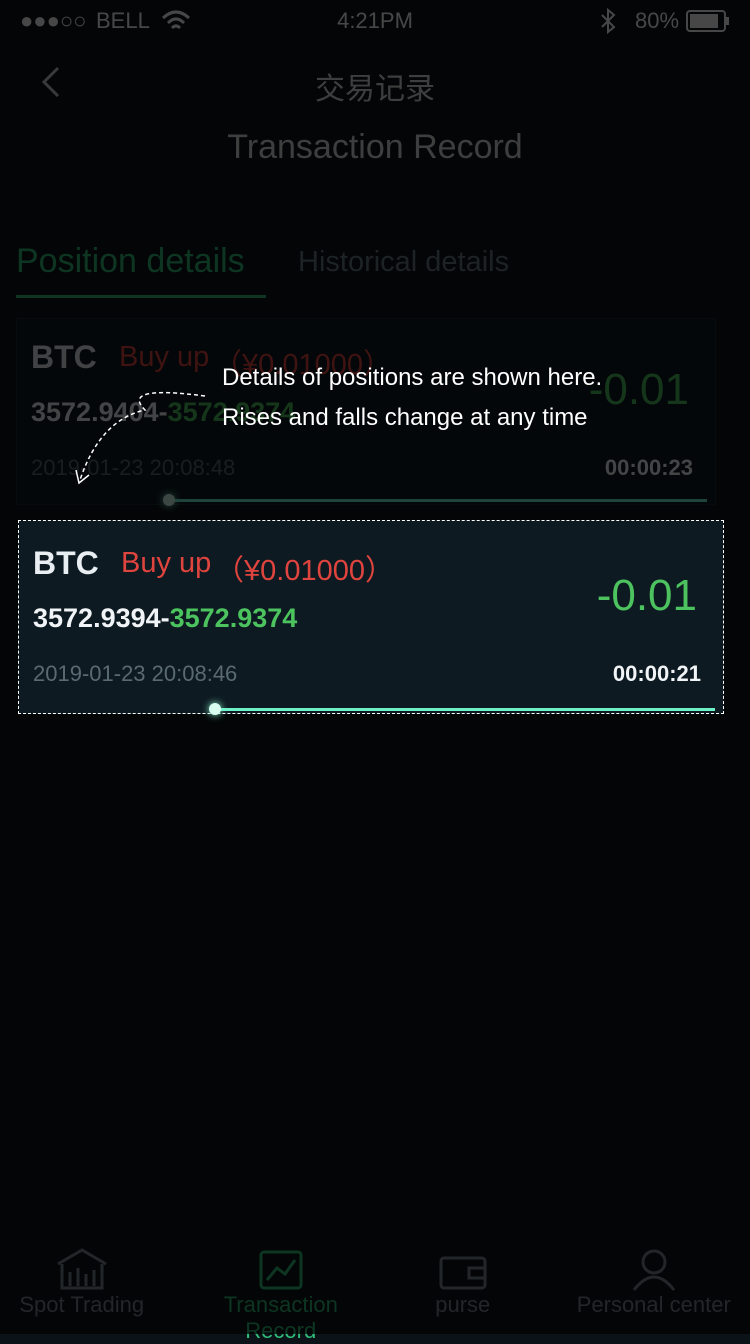  I want to click on guide-arrow, so click(140, 438).